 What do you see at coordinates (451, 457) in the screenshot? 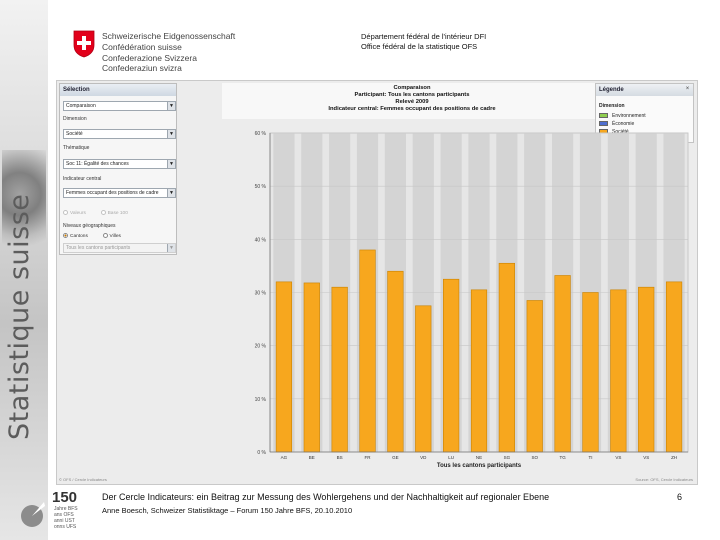
I see `x-tick-label: LU` at bounding box center [451, 457].